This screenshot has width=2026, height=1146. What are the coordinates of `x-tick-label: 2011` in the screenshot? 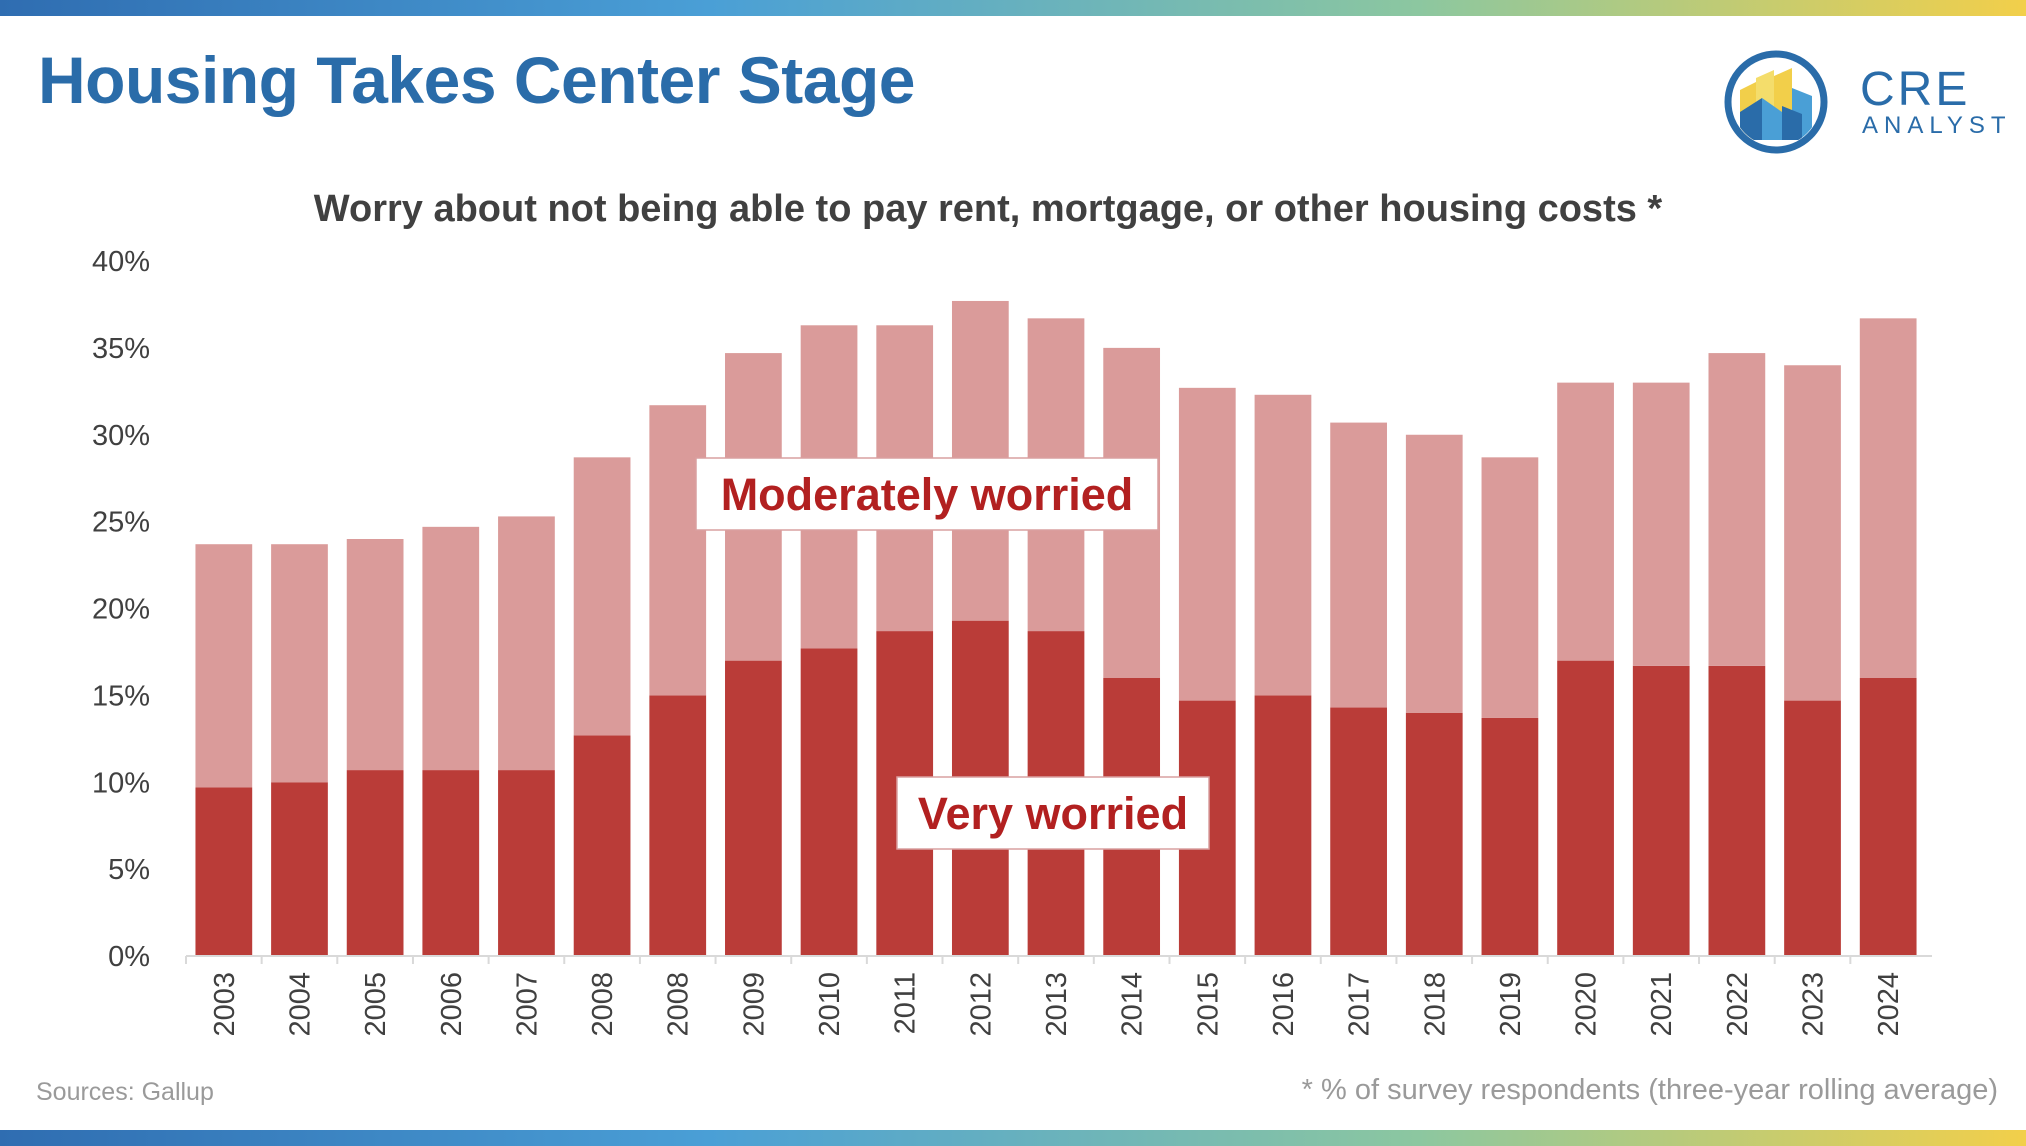 It's located at (906, 1003).